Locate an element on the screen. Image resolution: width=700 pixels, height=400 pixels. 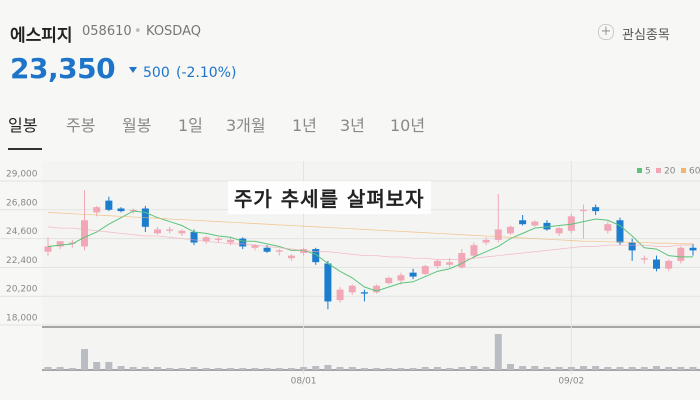
tab: 3년 is located at coordinates (352, 125).